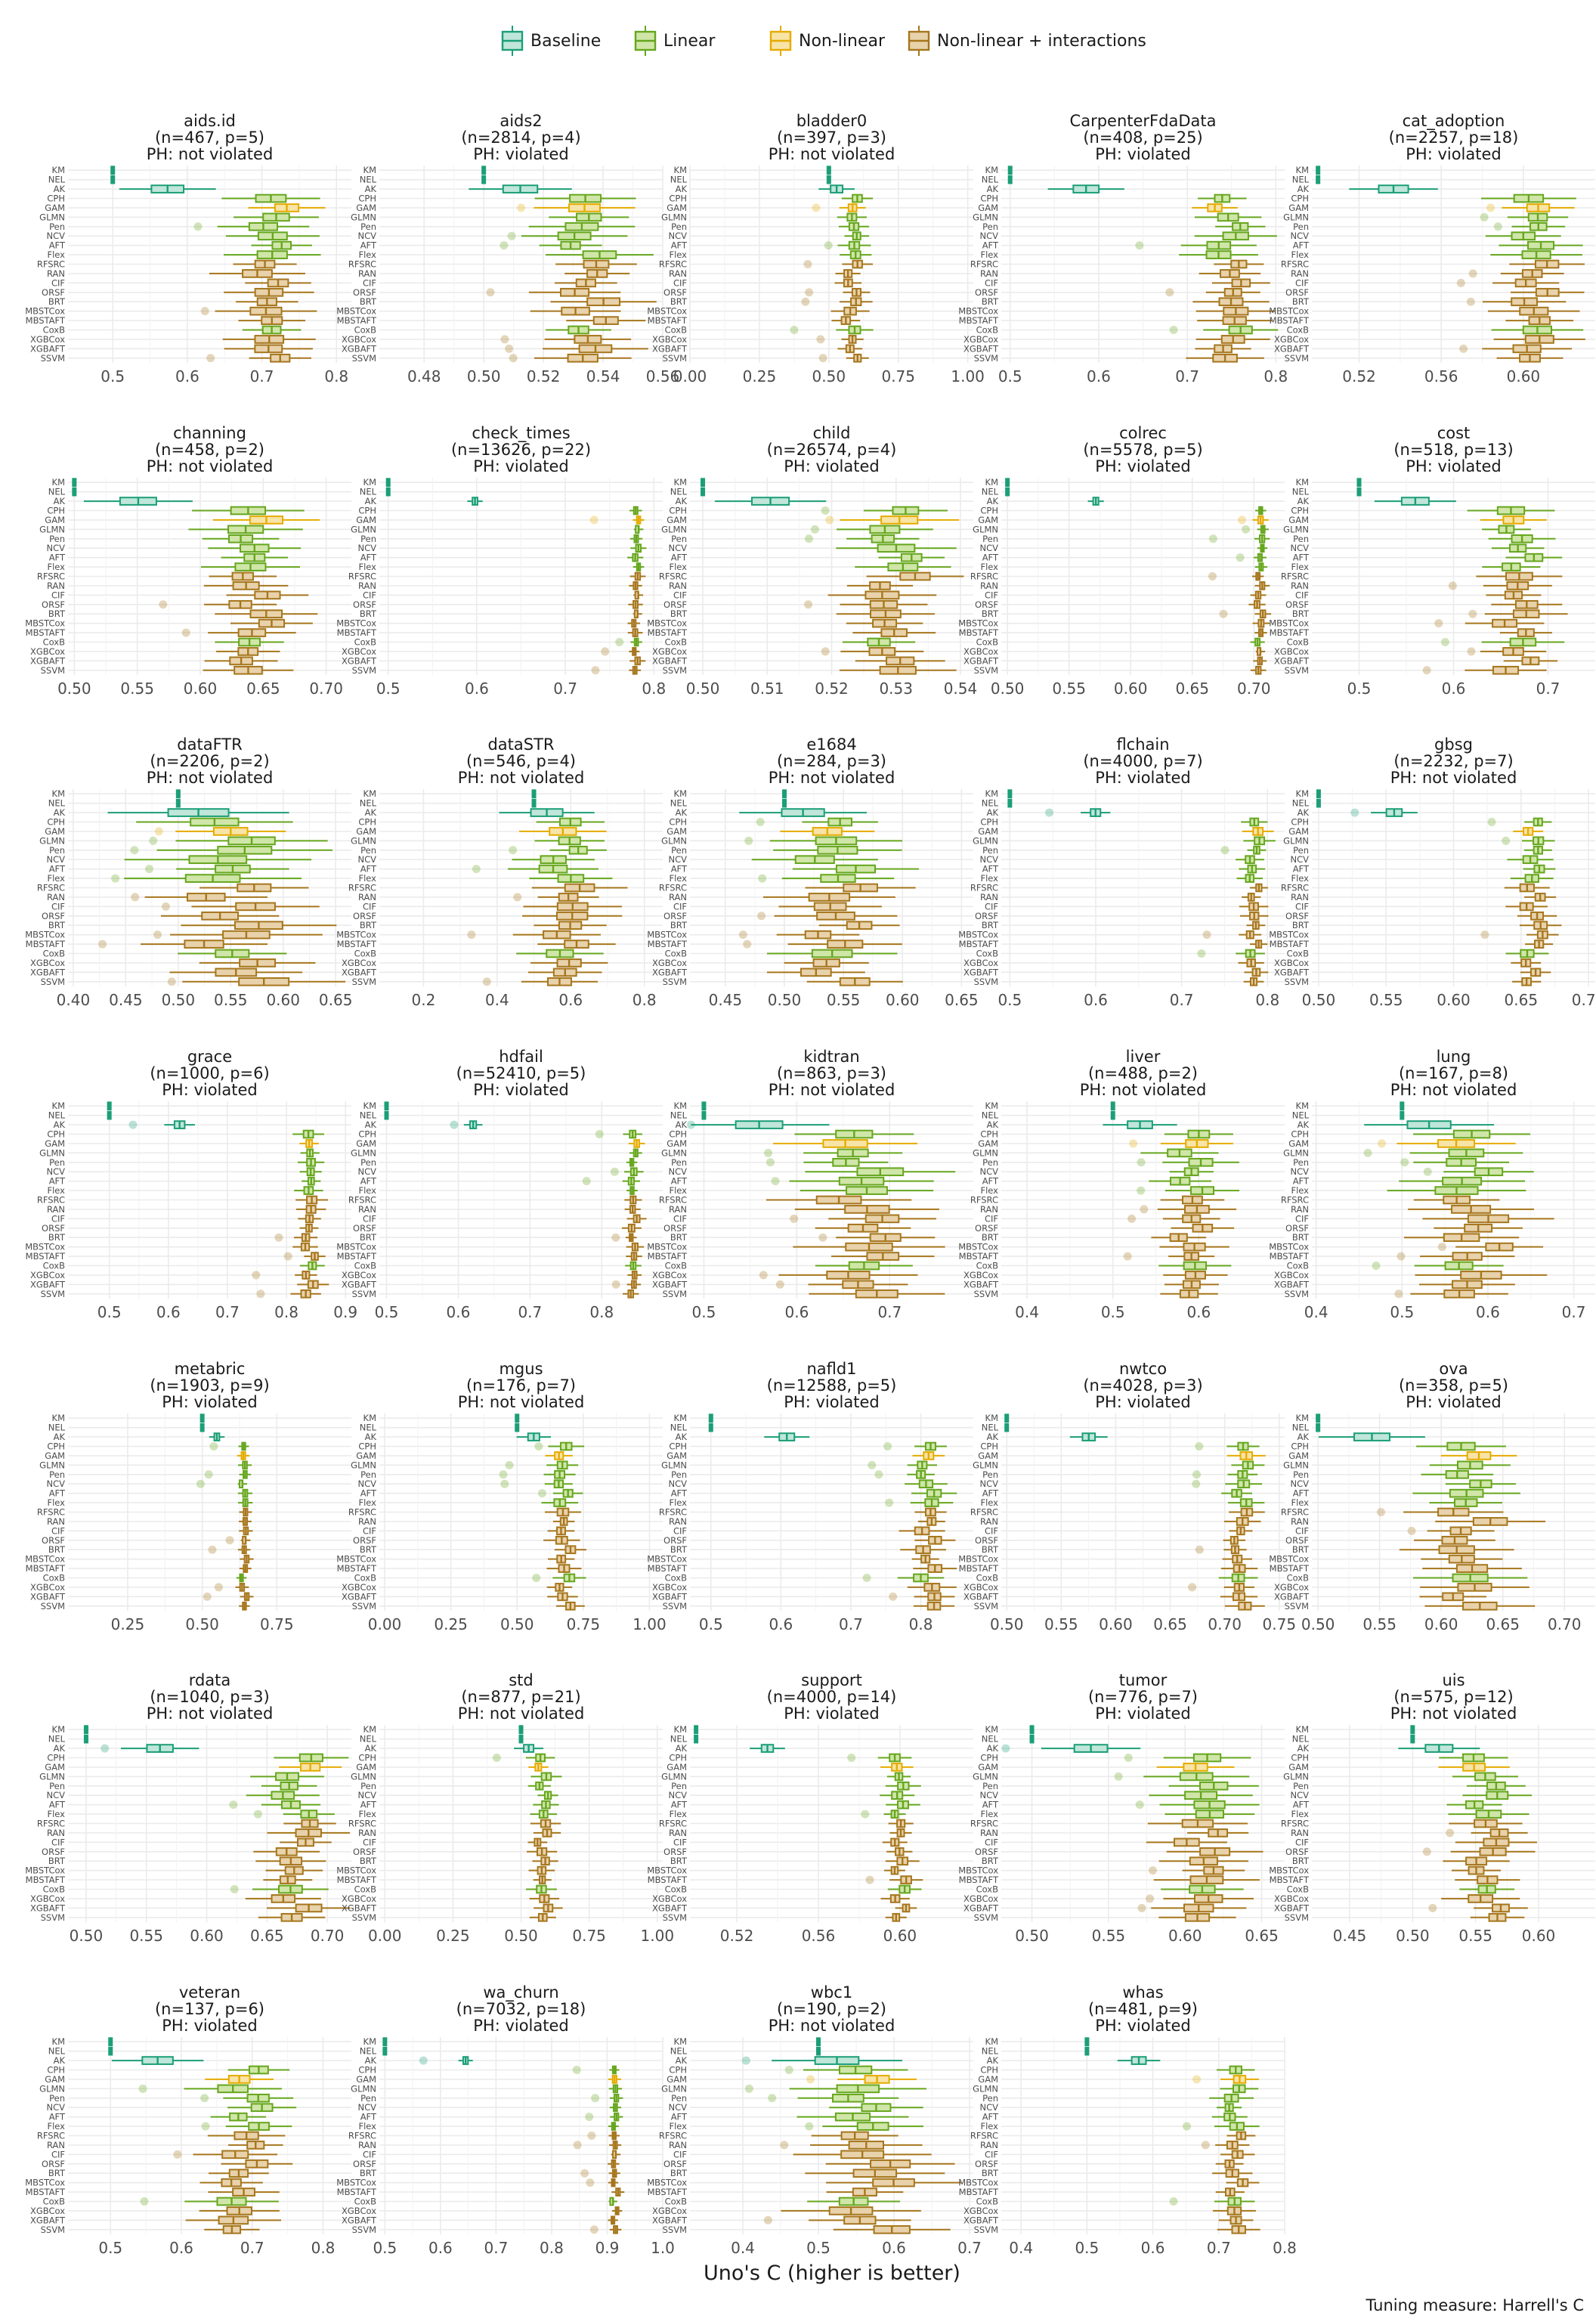  Describe the element at coordinates (74, 1000) in the screenshot. I see `x-tick-label: 0.40` at that location.